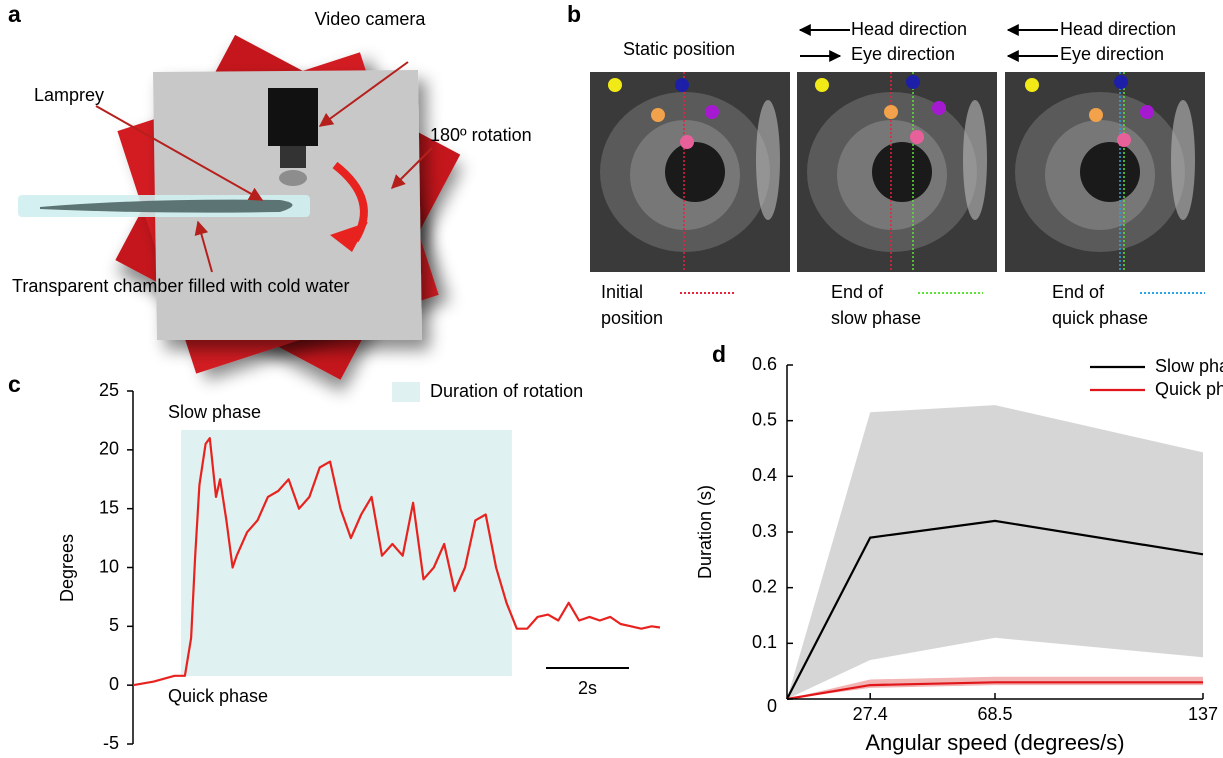 This screenshot has width=1223, height=758. What do you see at coordinates (293, 178) in the screenshot?
I see `lens-shadow` at bounding box center [293, 178].